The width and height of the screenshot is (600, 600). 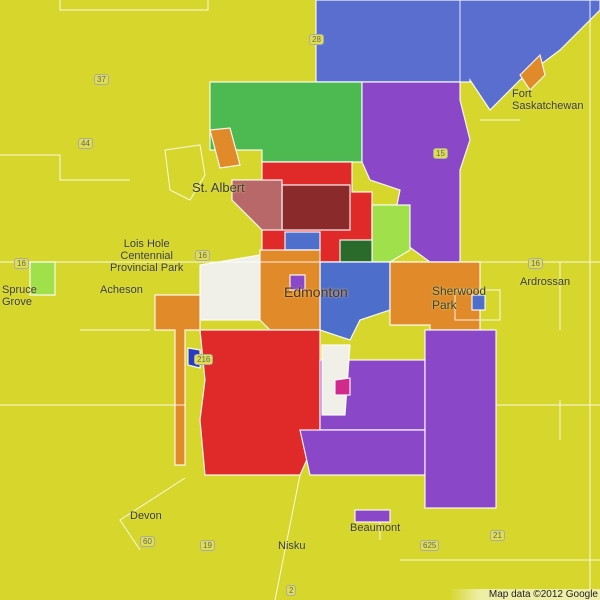 I want to click on place-label-acheson: Acheson, so click(x=121, y=290).